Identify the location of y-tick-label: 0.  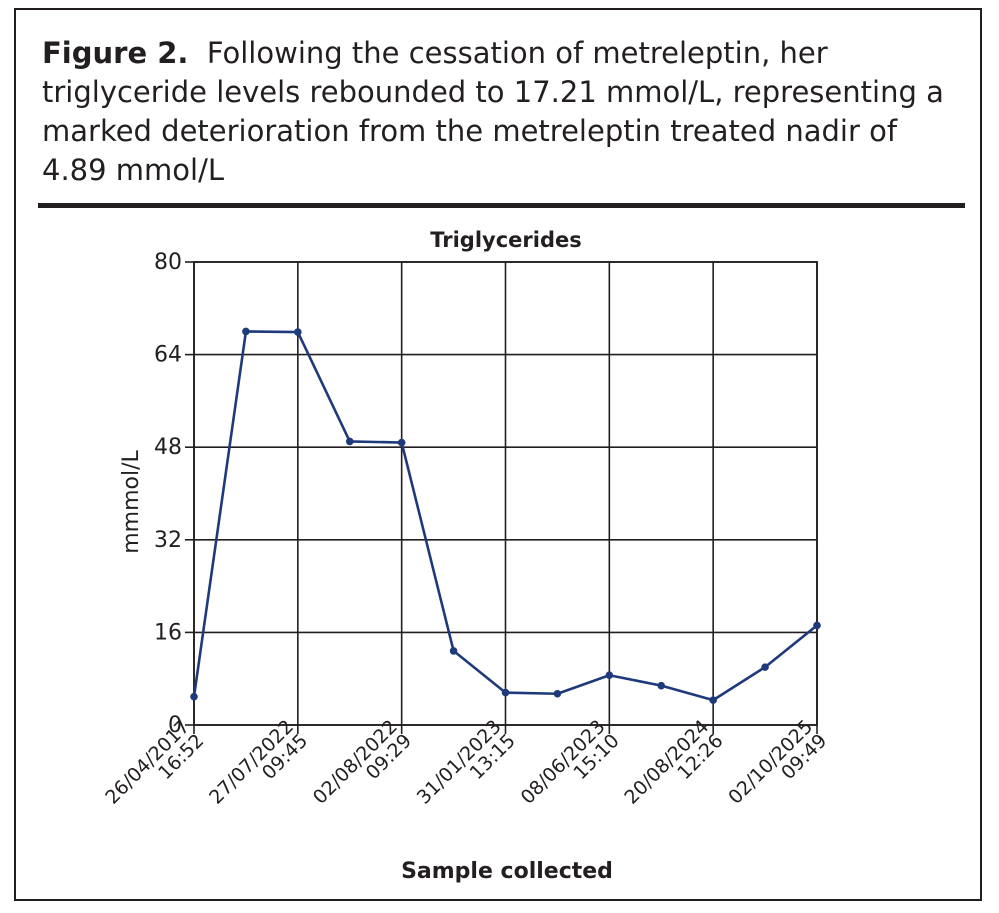
(175, 725).